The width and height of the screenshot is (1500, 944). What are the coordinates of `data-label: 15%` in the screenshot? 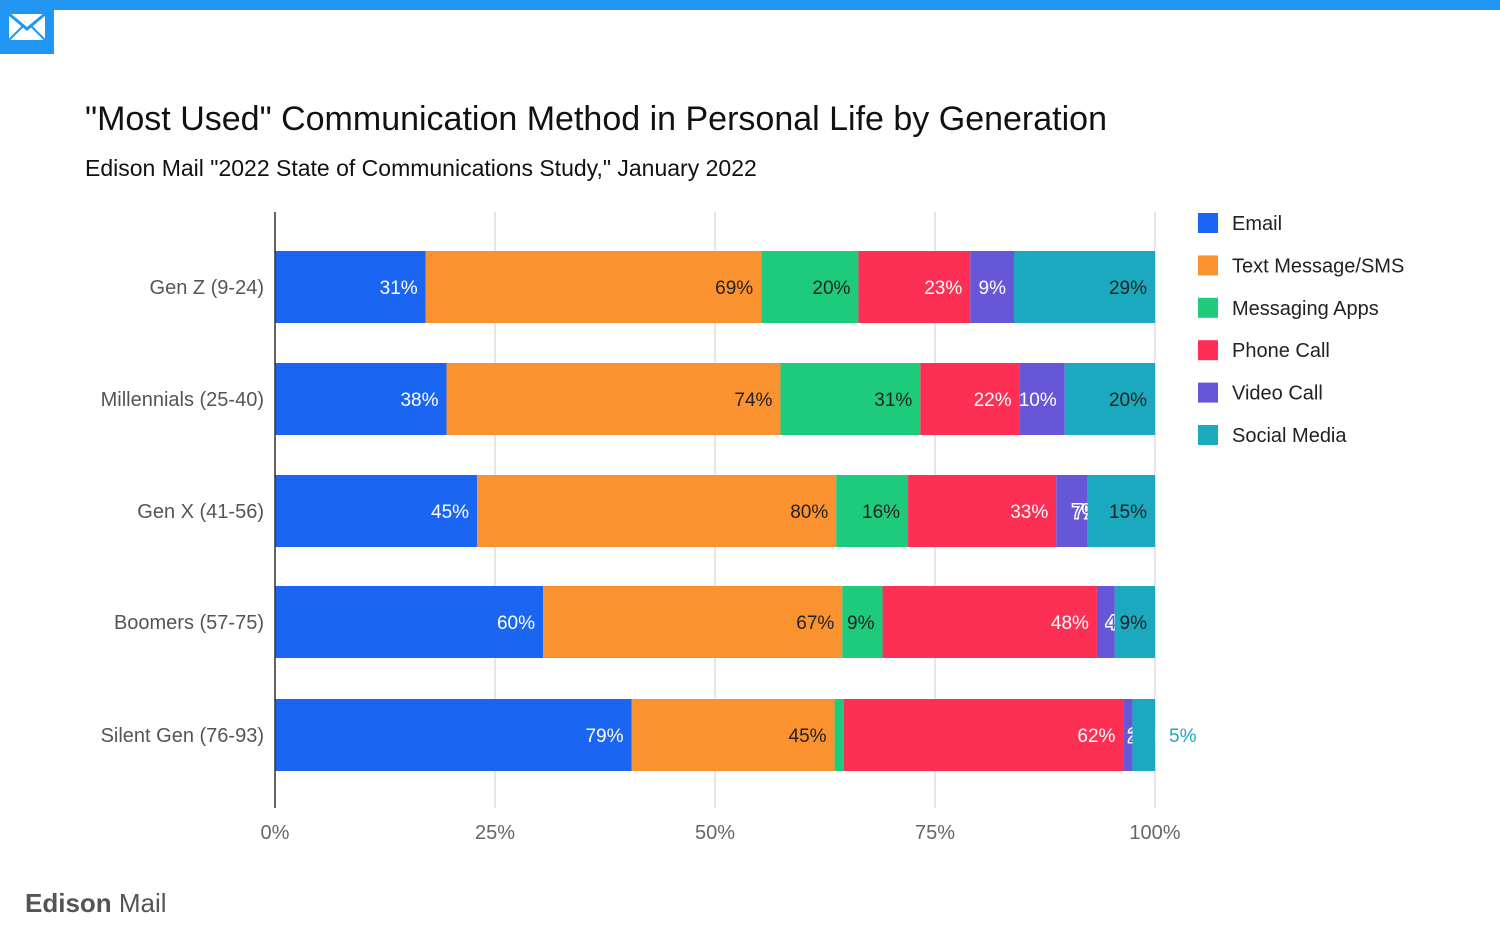 It's located at (1128, 512).